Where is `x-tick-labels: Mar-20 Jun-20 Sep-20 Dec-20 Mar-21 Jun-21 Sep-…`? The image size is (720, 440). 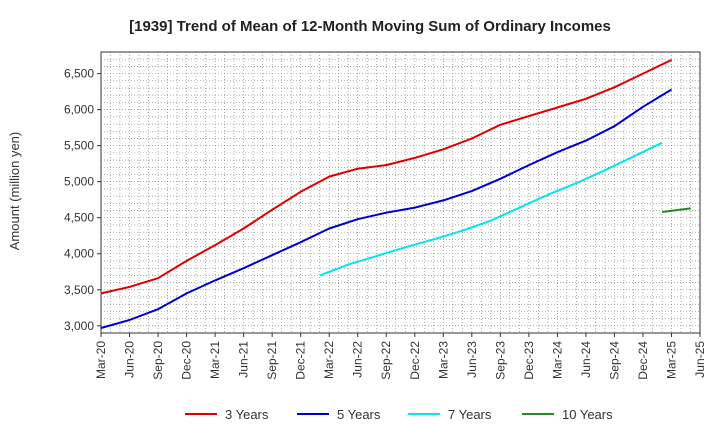
x-tick-labels: Mar-20 Jun-20 Sep-20 Dec-20 Mar-21 Jun-21 Sep-… is located at coordinates (400, 356).